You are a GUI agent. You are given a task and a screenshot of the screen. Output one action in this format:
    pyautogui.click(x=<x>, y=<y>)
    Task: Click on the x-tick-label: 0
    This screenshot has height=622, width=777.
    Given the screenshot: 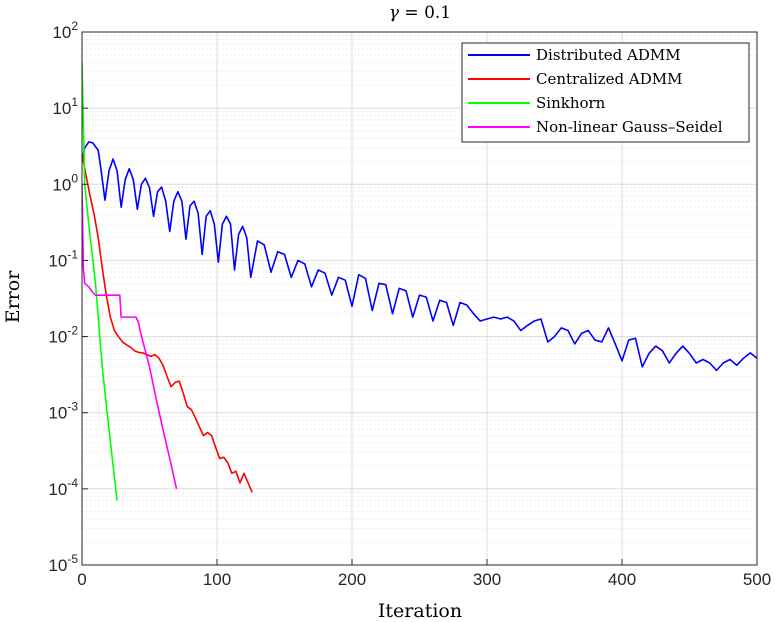 What is the action you would take?
    pyautogui.click(x=81, y=579)
    